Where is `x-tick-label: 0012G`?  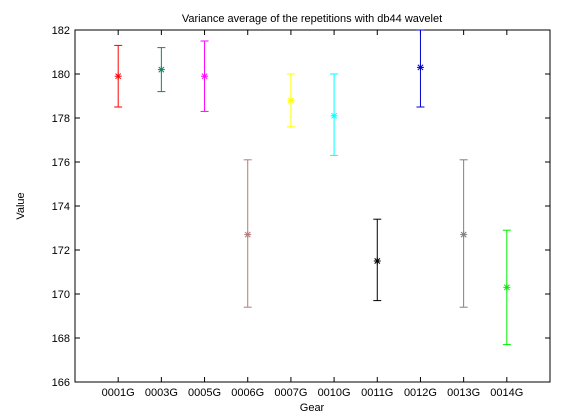
x-tick-label: 0012G is located at coordinates (420, 393).